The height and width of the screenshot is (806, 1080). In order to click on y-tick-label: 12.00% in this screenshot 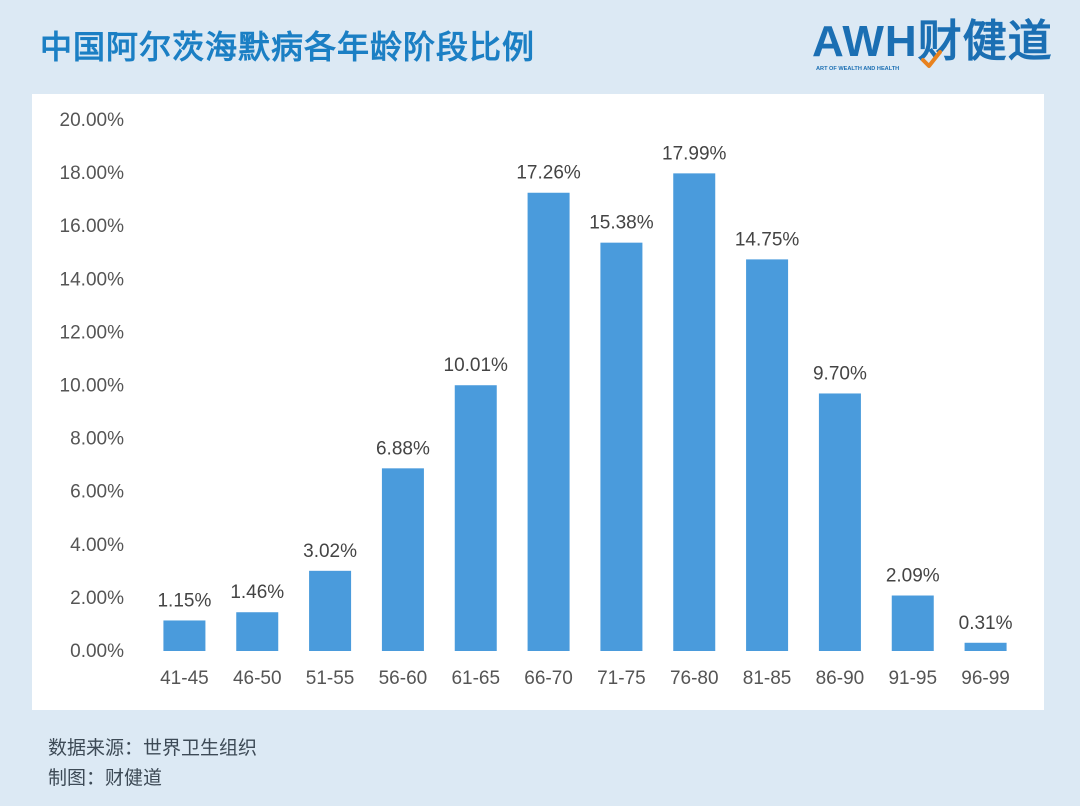, I will do `click(92, 332)`.